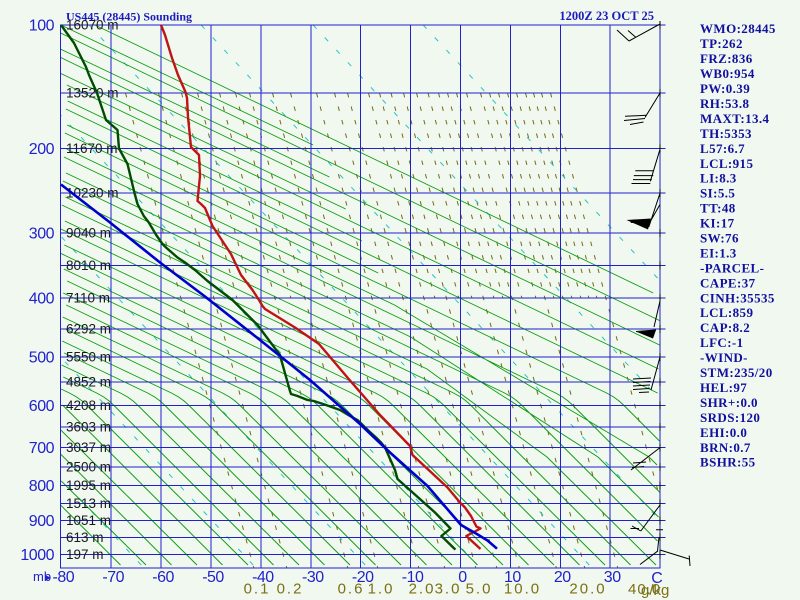 The width and height of the screenshot is (800, 600). I want to click on svg-text: EI:1.3, so click(718, 252).